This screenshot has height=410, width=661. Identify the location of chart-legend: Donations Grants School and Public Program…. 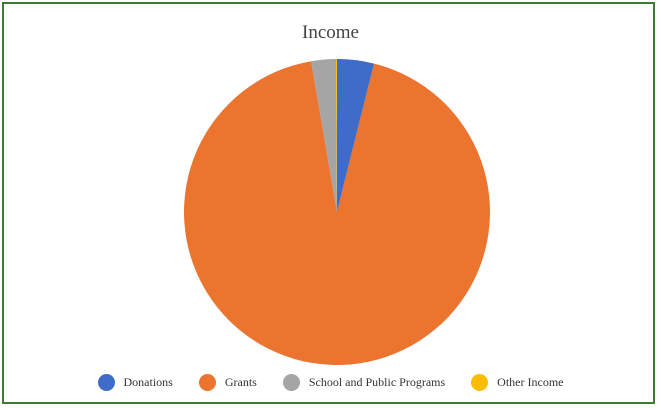
(330, 382).